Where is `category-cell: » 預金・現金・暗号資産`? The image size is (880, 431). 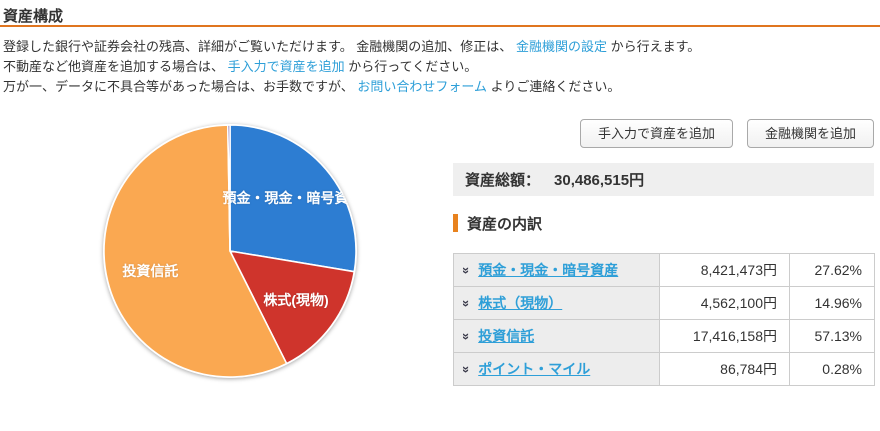 category-cell: » 預金・現金・暗号資産 is located at coordinates (557, 270).